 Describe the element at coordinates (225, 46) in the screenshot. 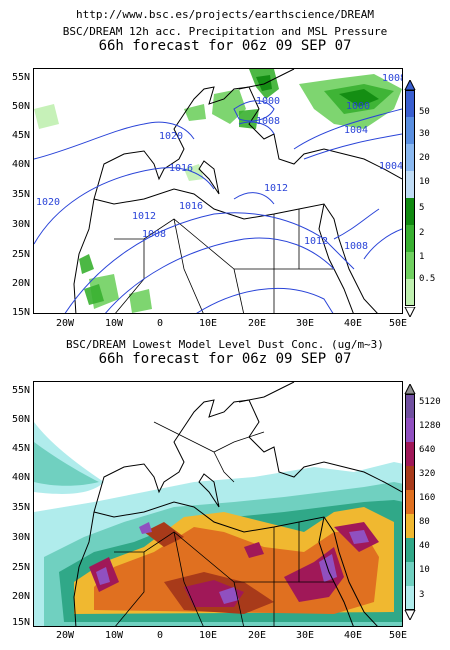

I see `panel1-subtitle: 66h forecast for 06z 09 SEP 07` at that location.